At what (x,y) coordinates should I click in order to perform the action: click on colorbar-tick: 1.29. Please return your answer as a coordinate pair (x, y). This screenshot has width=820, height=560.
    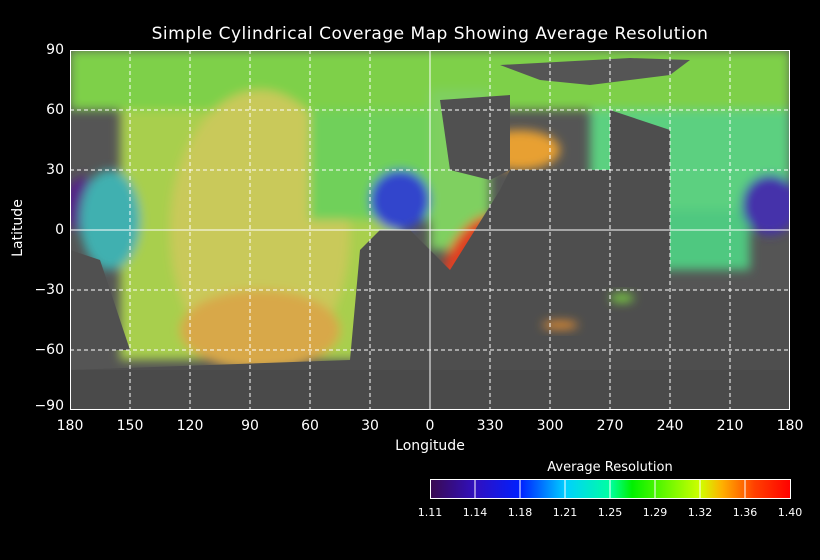
    Looking at the image, I should click on (655, 512).